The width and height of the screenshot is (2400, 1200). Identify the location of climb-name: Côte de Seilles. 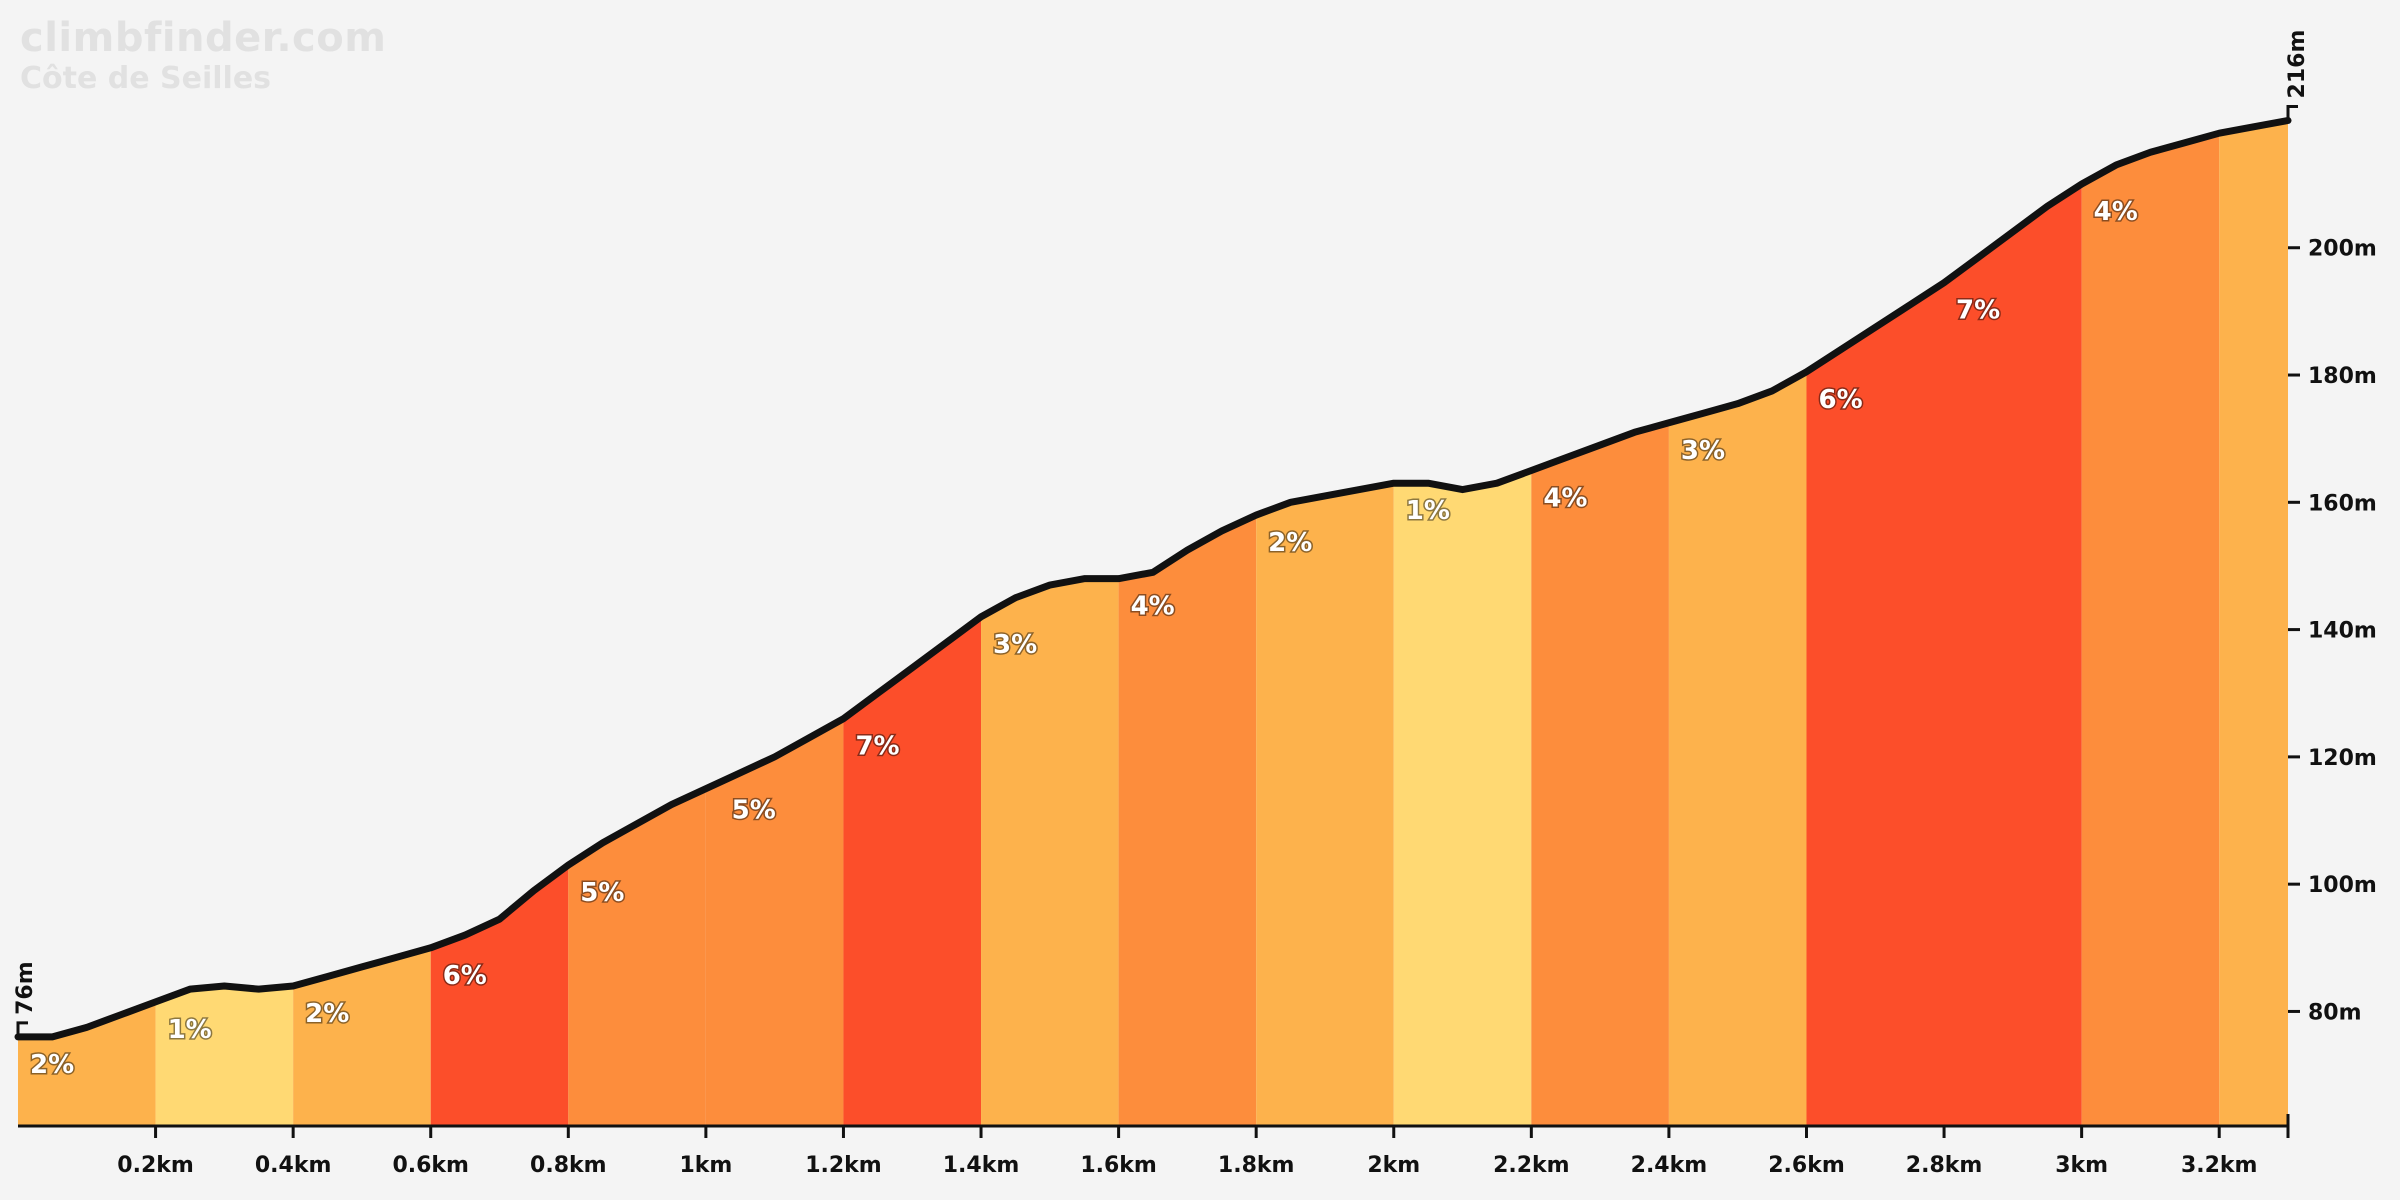
(146, 78).